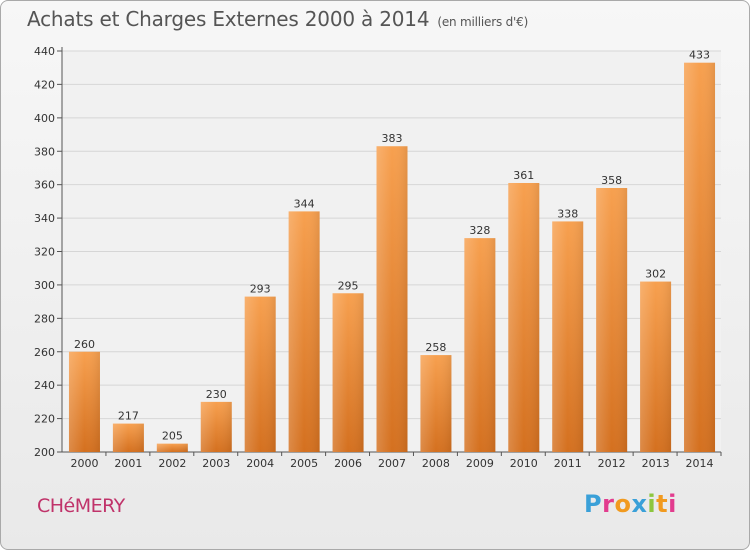 The image size is (750, 550). Describe the element at coordinates (623, 504) in the screenshot. I see `logo-letter: o` at that location.